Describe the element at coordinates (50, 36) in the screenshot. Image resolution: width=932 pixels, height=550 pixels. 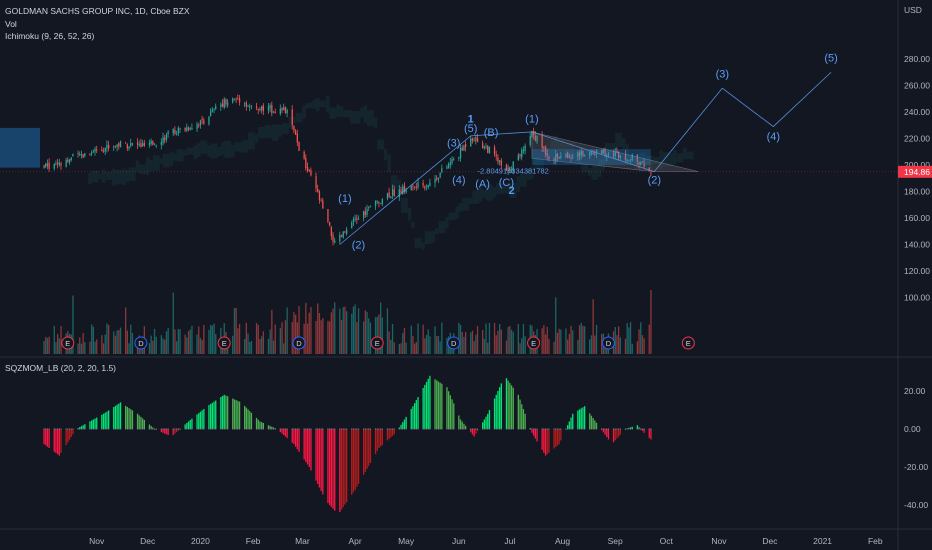
I see `ichimoku-legend: Ichimoku (9, 26, 52, 26)` at that location.